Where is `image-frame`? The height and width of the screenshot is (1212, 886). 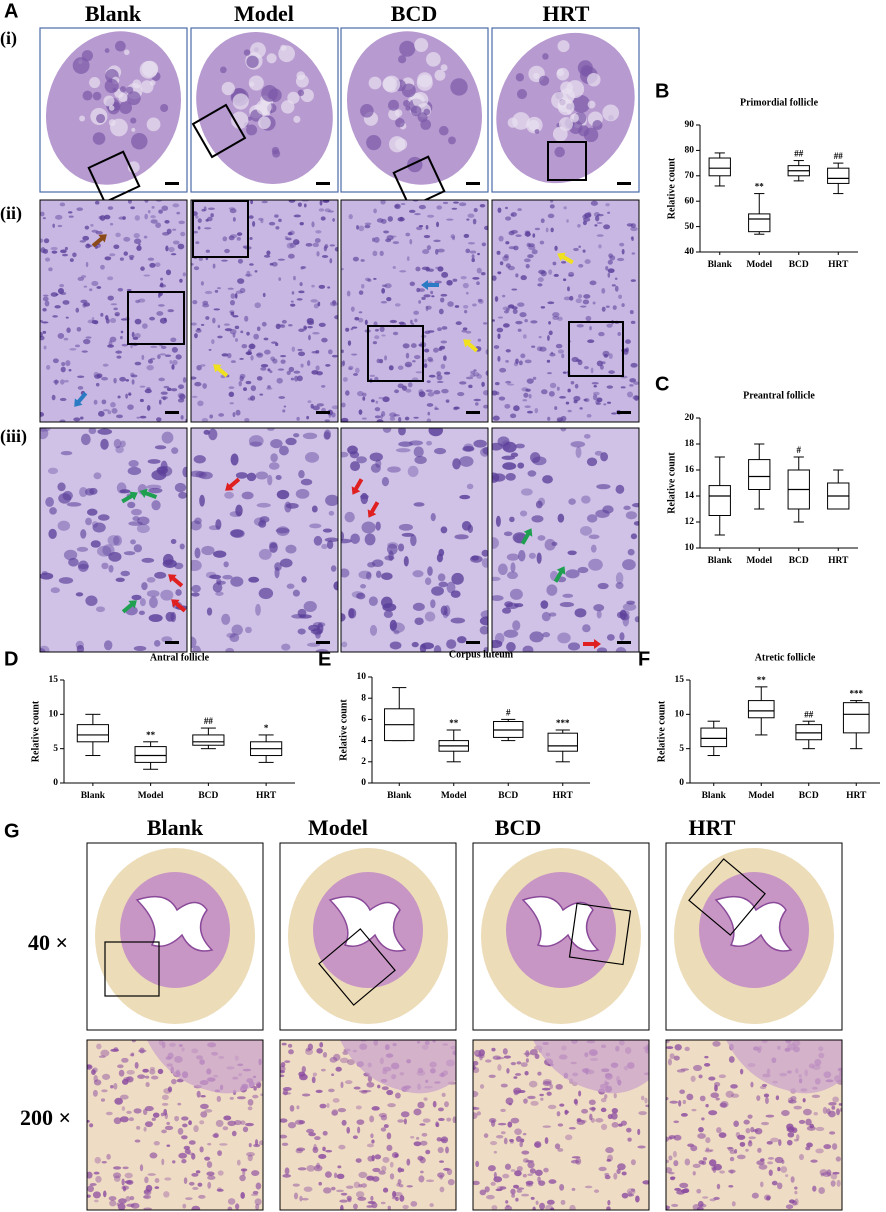 image-frame is located at coordinates (565, 540).